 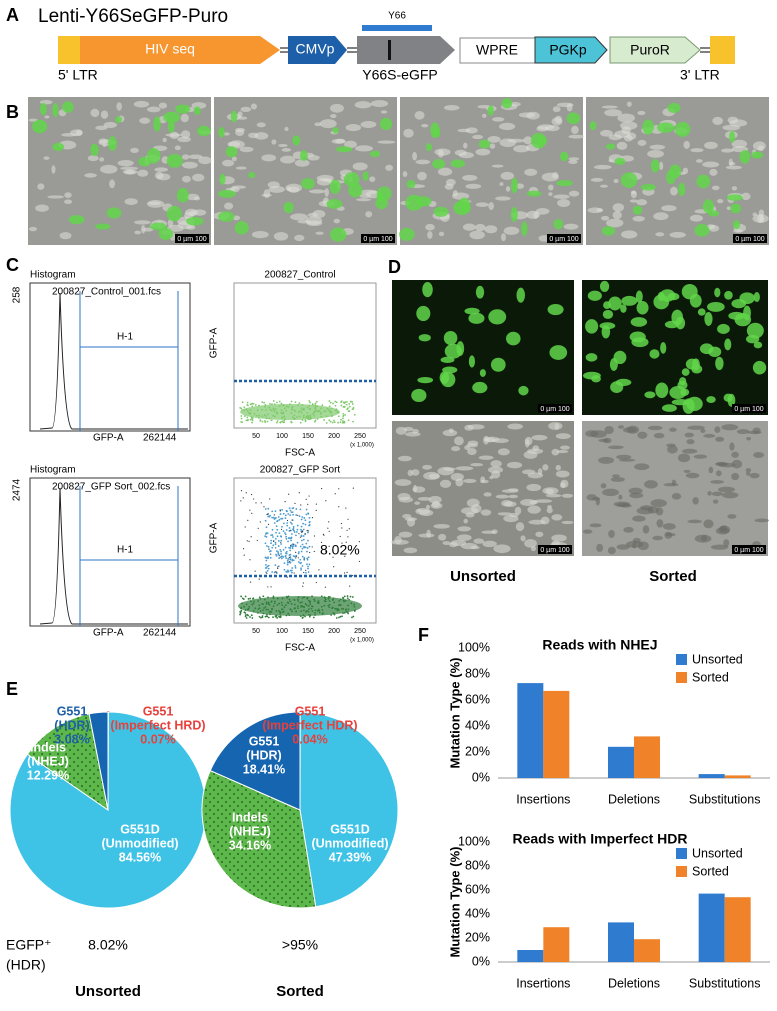 I want to click on count: 258, so click(x=17, y=294).